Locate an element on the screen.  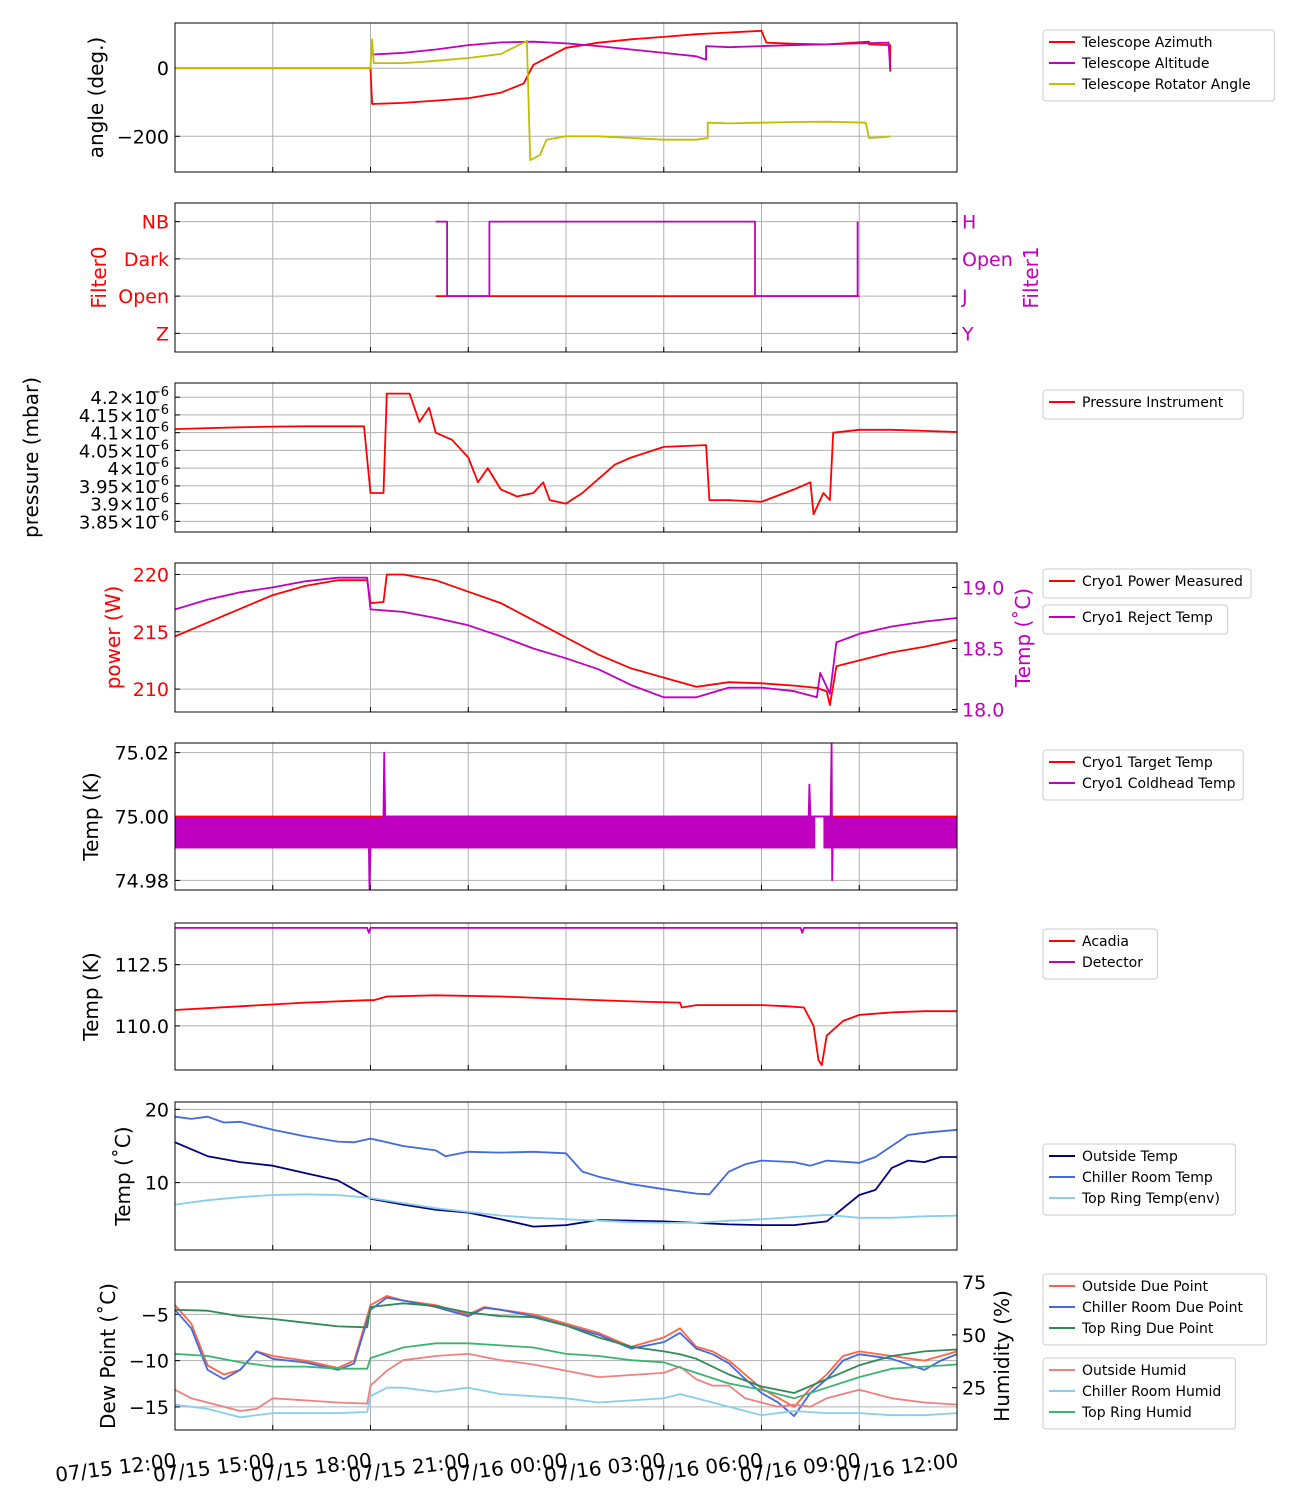
series-top-ring-humid is located at coordinates (566, 1371).